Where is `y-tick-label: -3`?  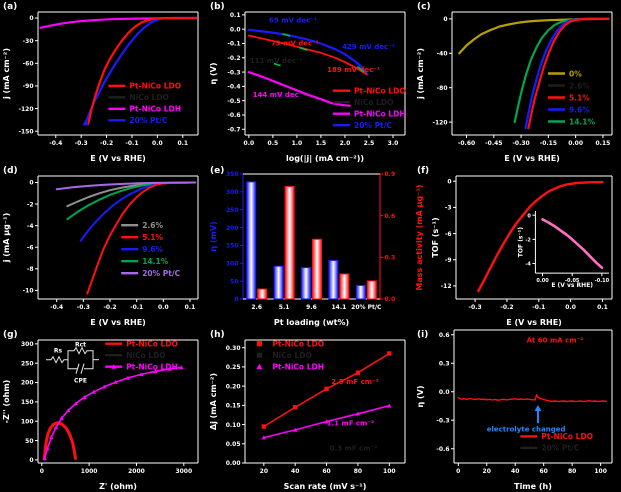 y-tick-label: -3 is located at coordinates (448, 208).